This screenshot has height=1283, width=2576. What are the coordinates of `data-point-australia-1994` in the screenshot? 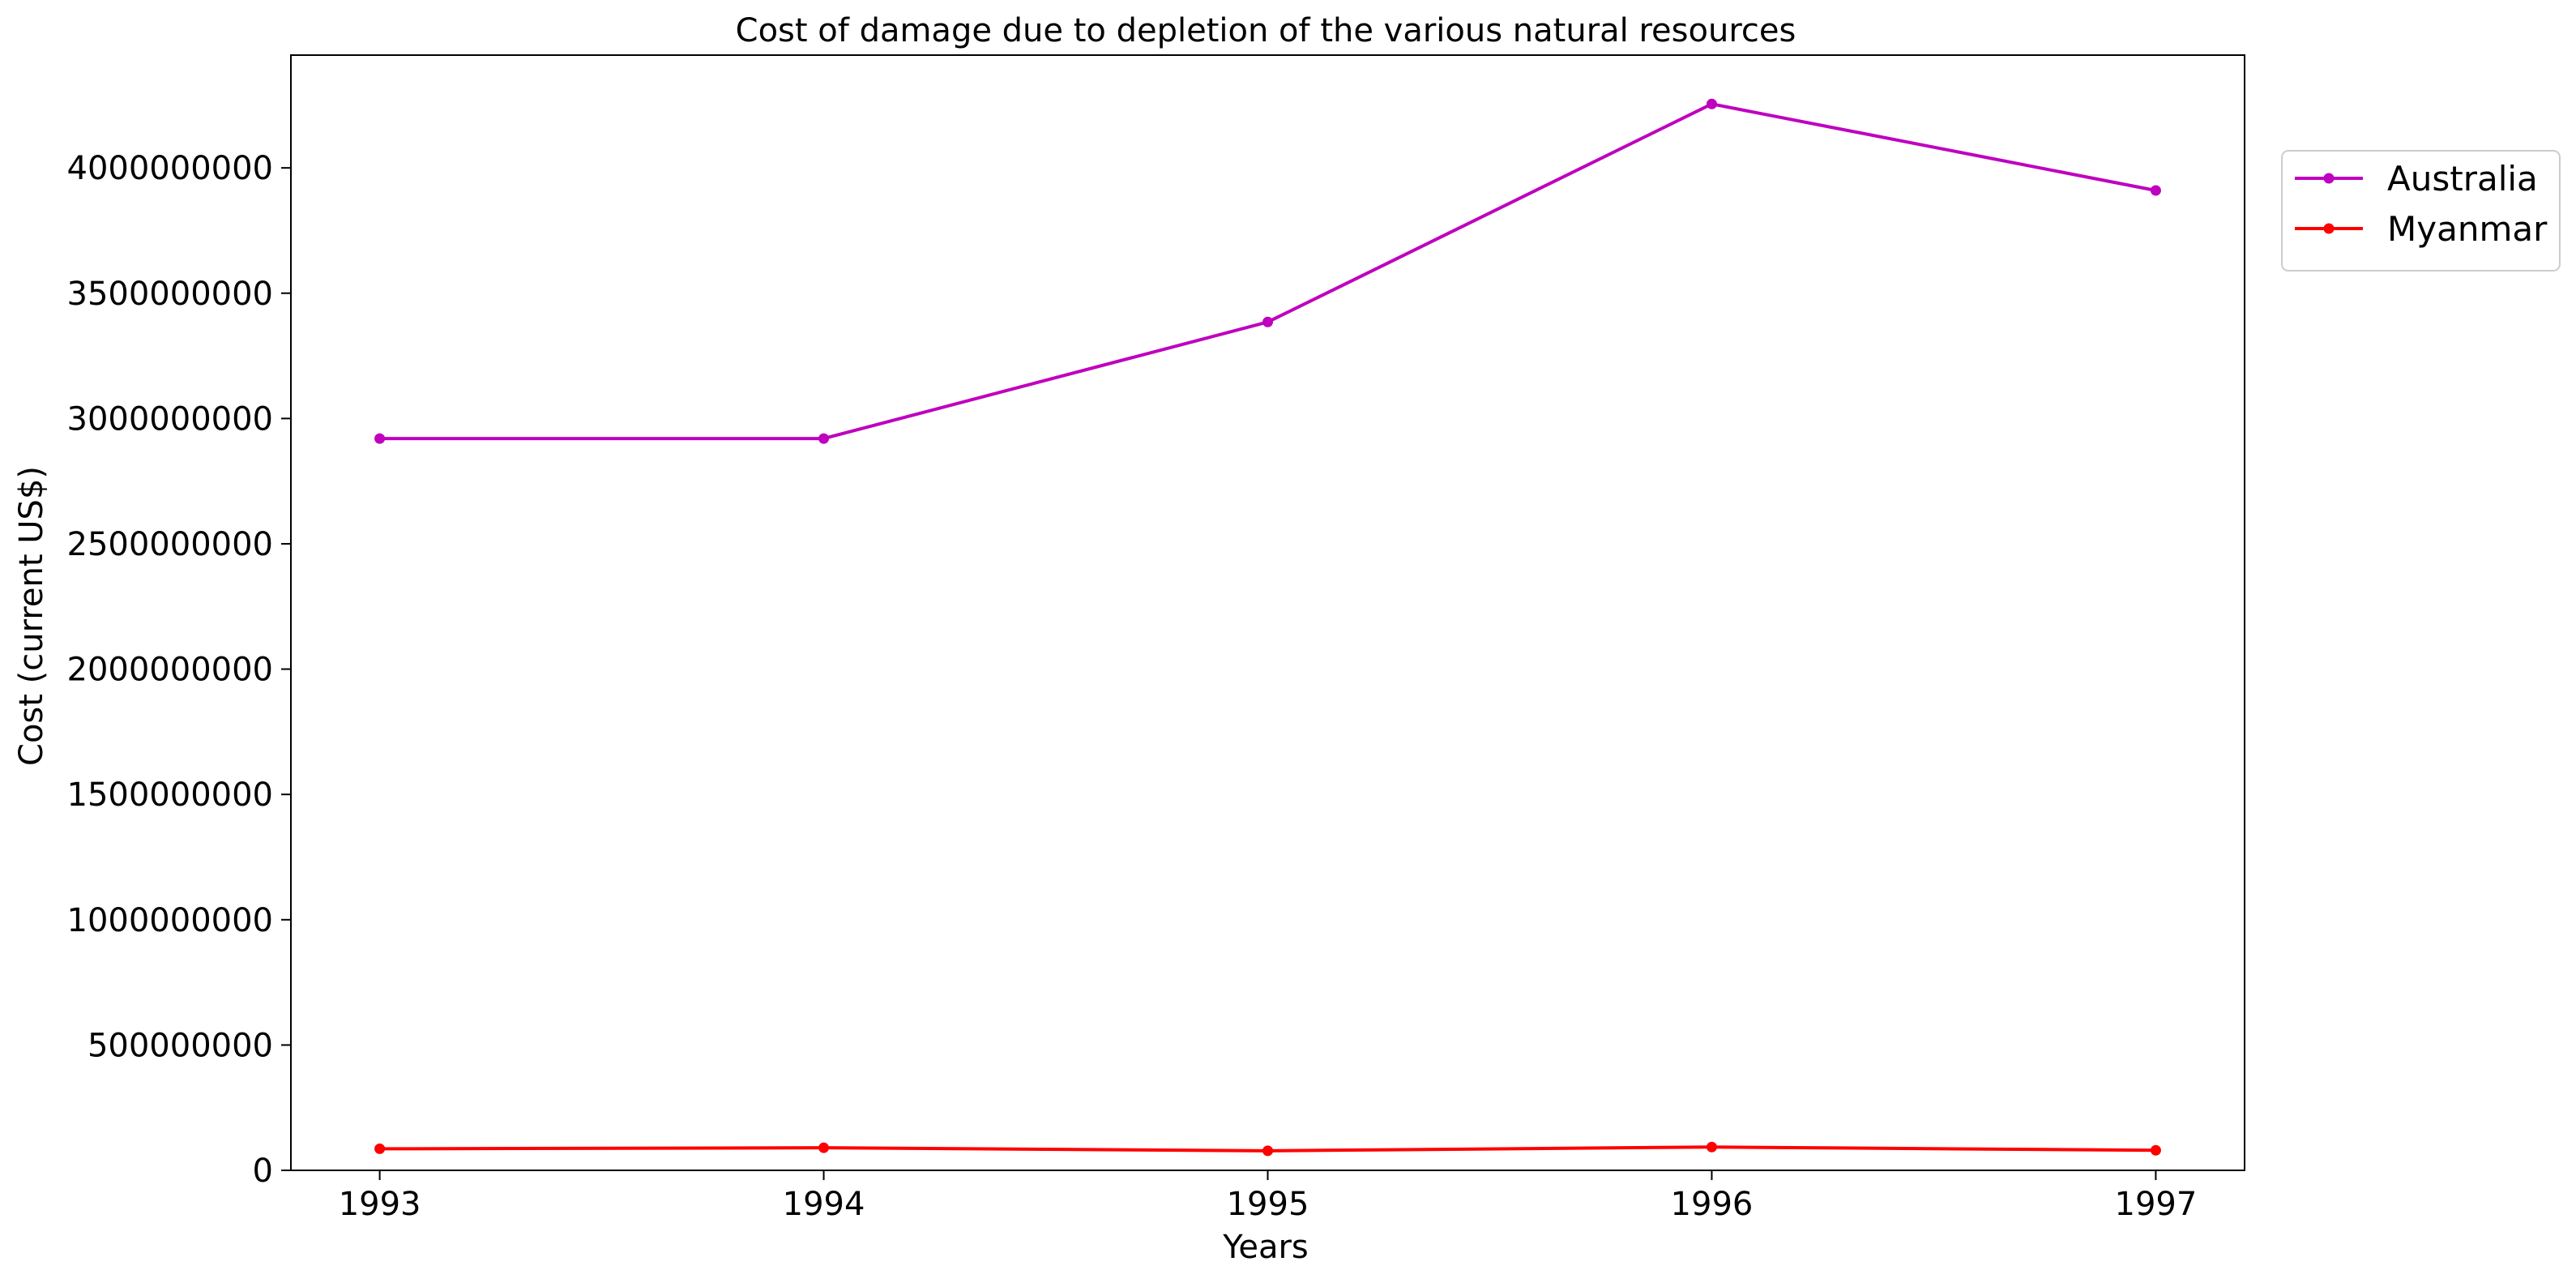 It's located at (824, 438).